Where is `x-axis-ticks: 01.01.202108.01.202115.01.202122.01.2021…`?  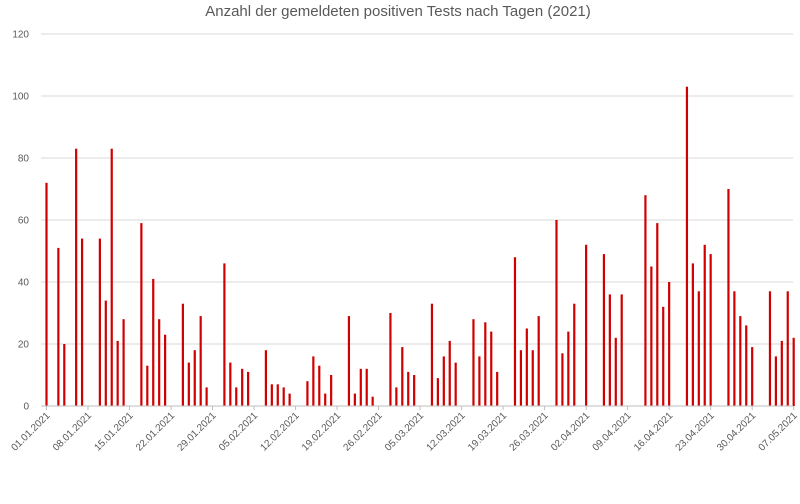
x-axis-ticks: 01.01.202108.01.202115.01.202122.01.2021… is located at coordinates (404, 430).